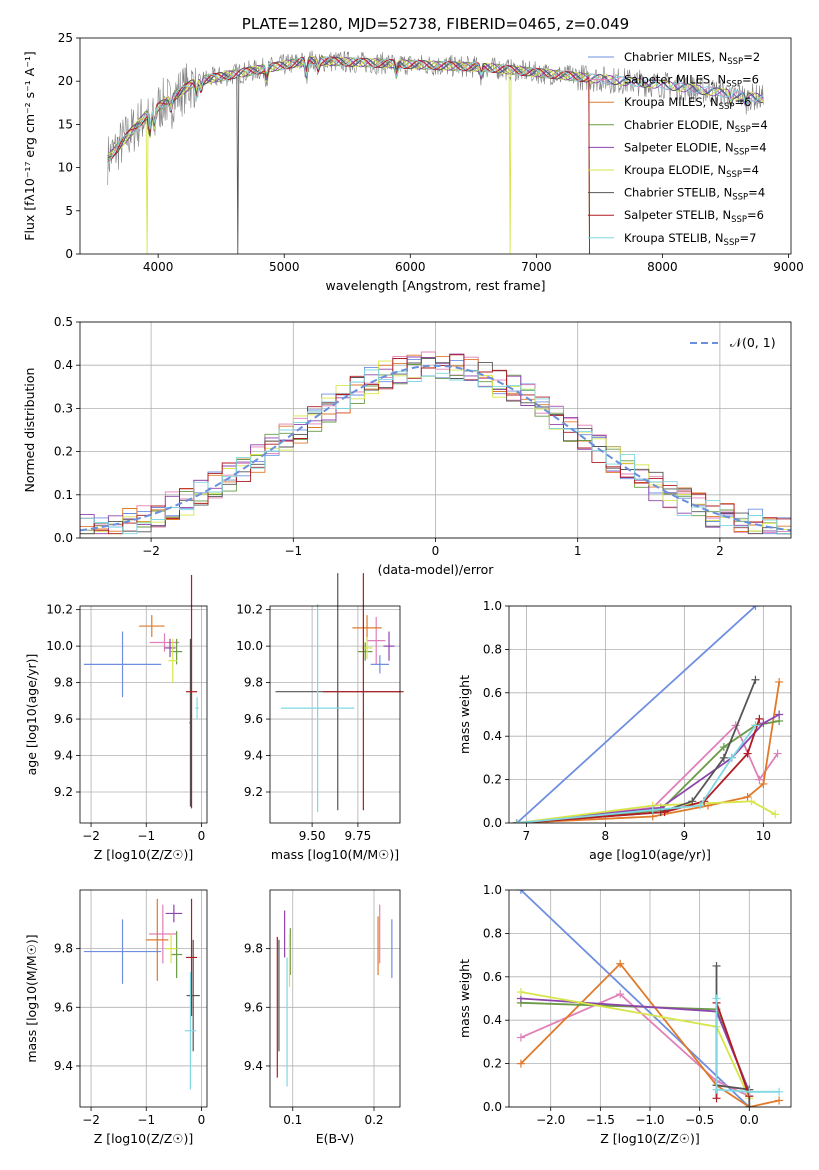  I want to click on age-vs-Z-ytick-label: 9.2, so click(63, 792).